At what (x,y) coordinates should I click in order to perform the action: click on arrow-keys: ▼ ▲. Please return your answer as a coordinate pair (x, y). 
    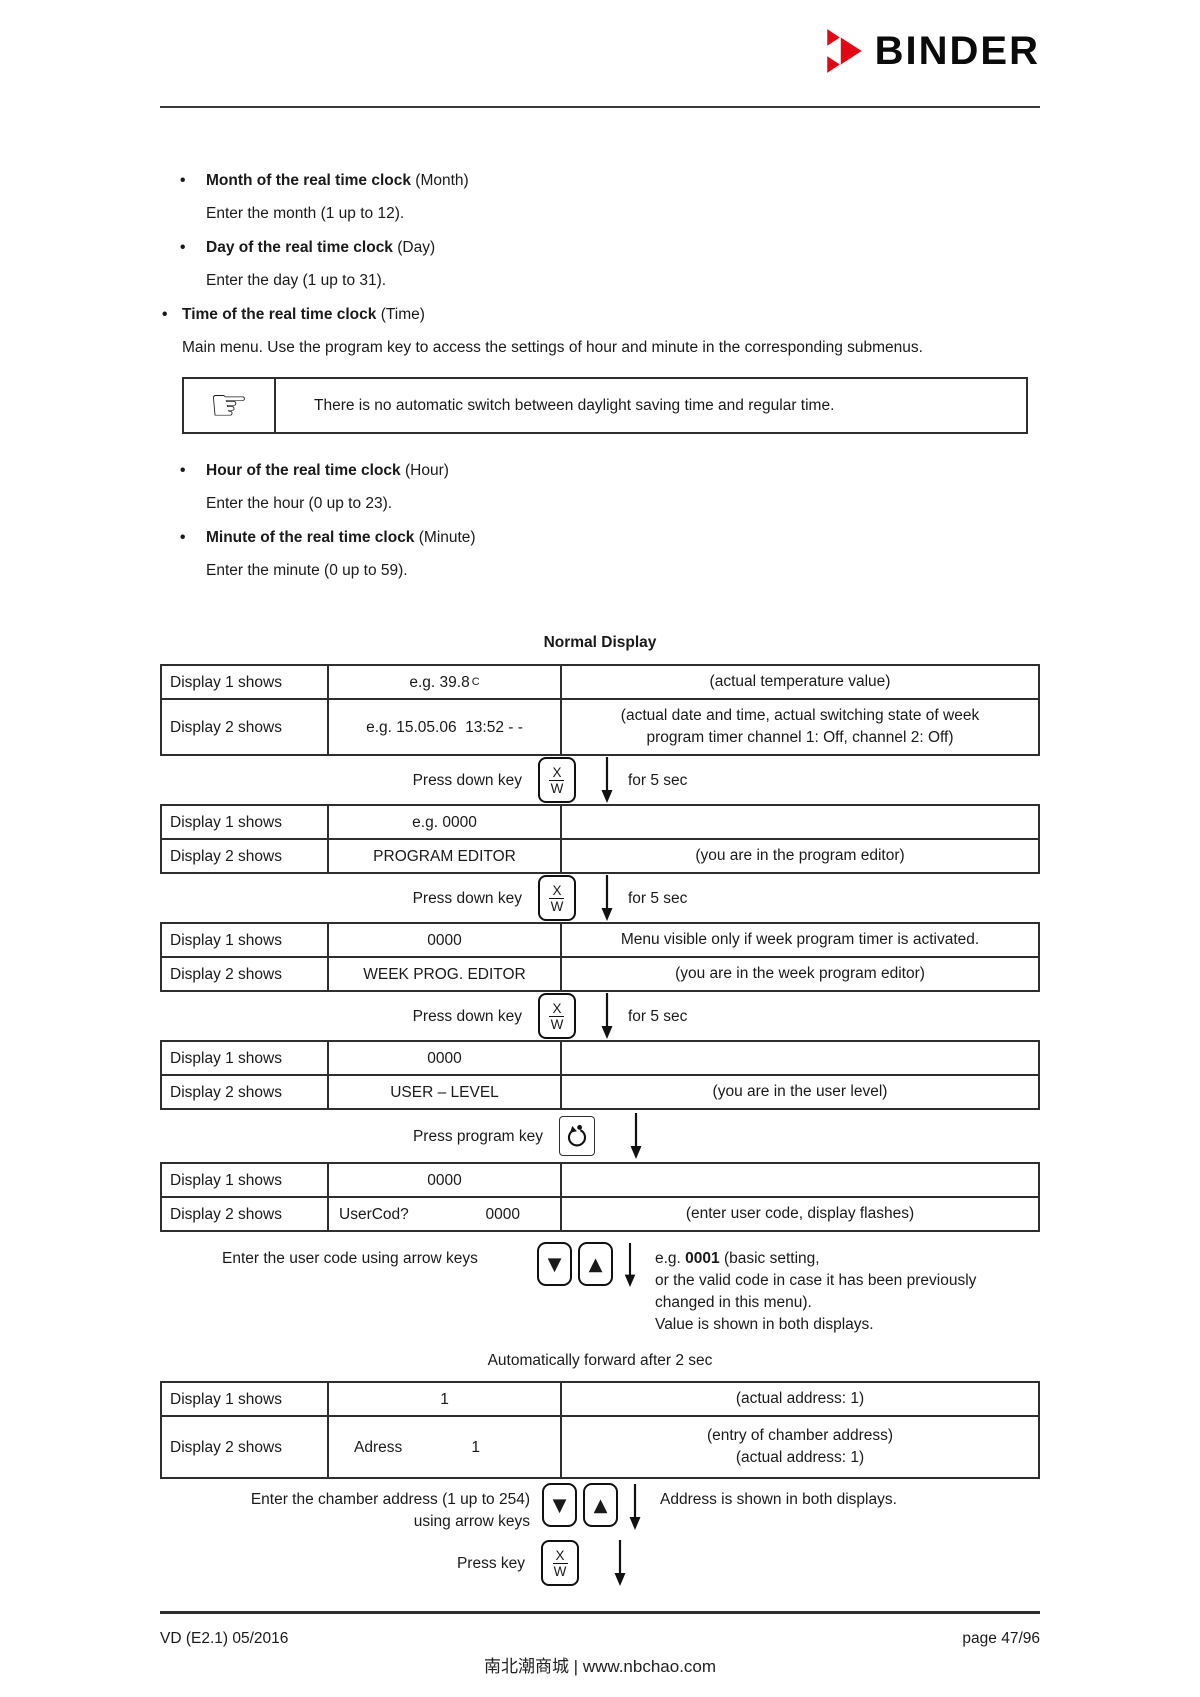
    Looking at the image, I should click on (580, 1505).